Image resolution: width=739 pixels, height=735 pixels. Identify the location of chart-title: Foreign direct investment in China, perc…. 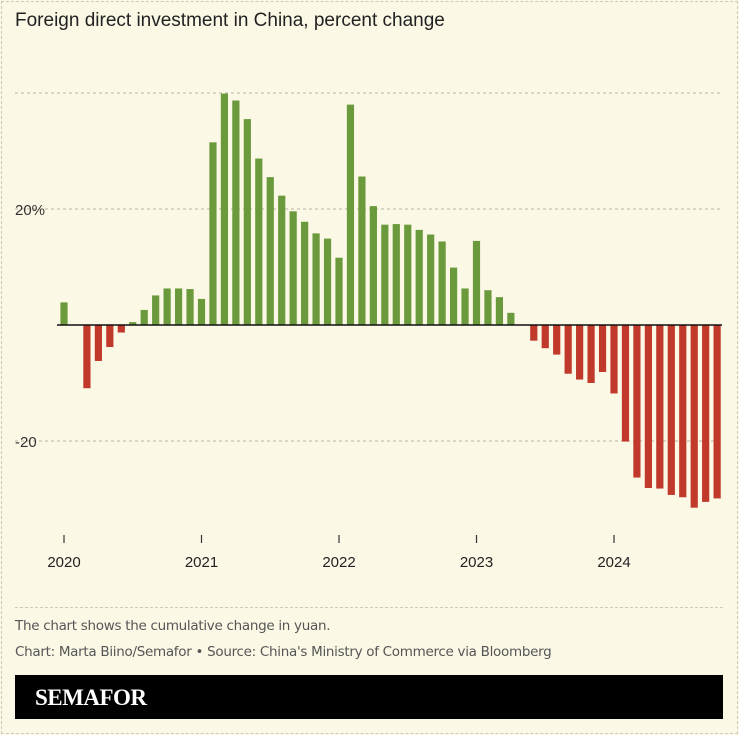
(230, 20).